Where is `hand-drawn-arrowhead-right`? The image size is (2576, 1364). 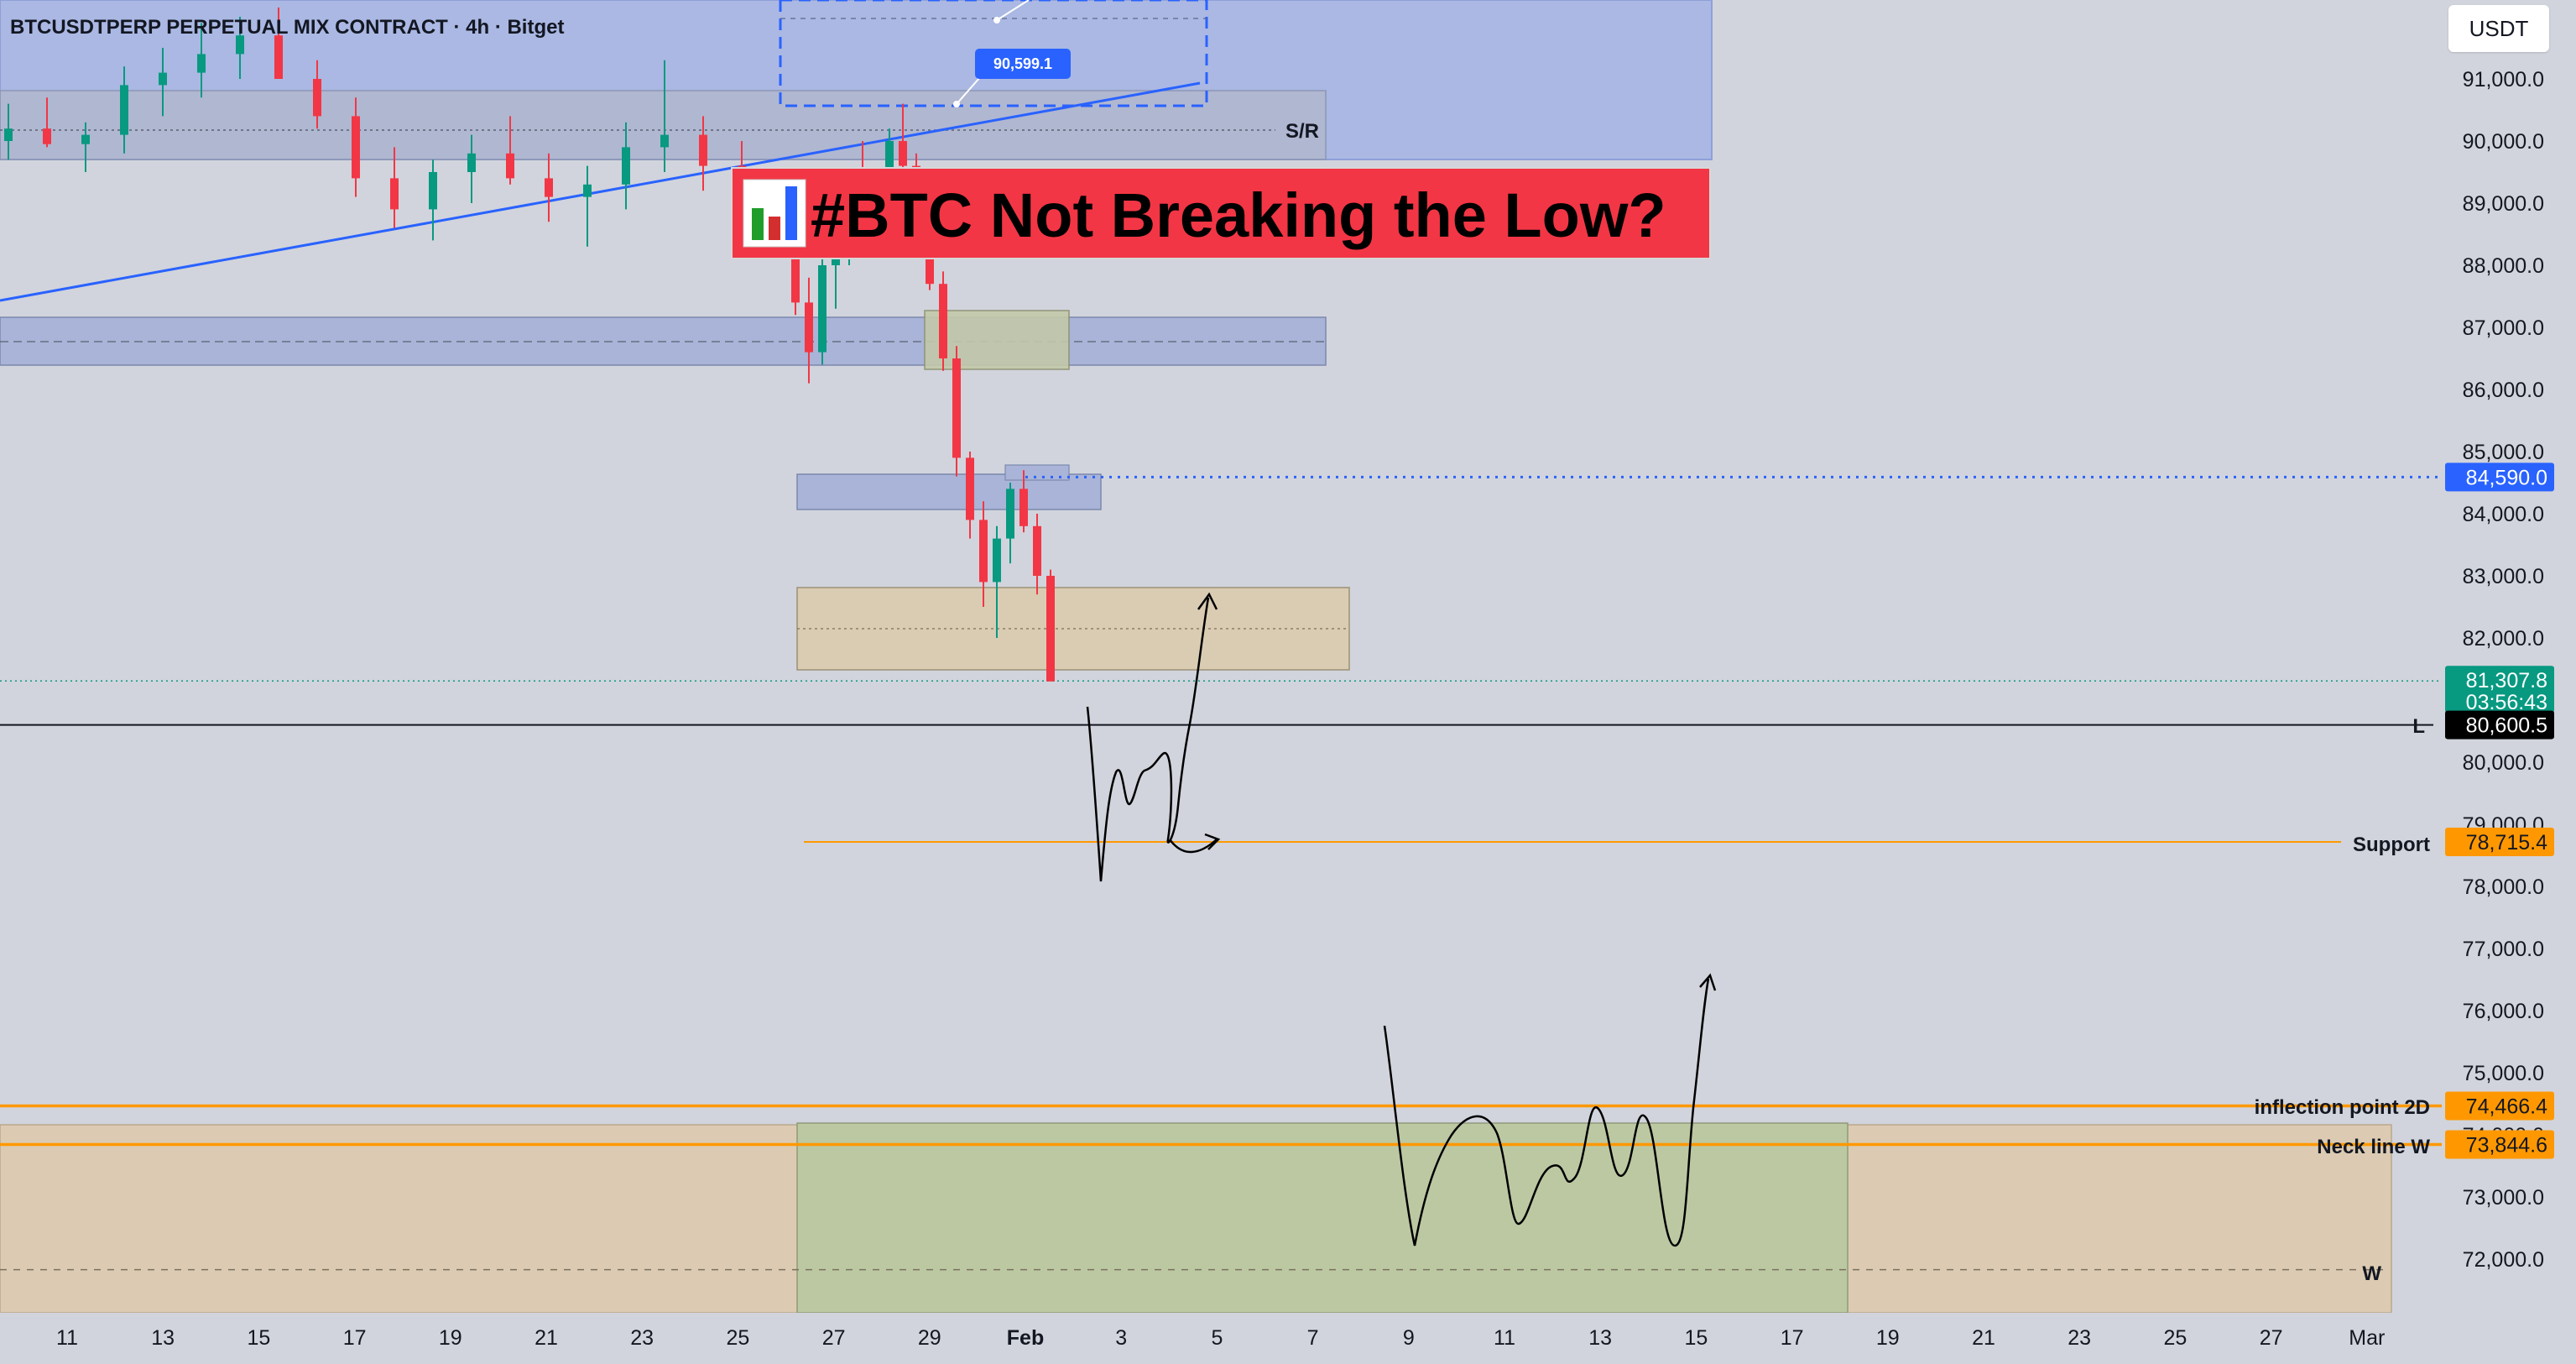 hand-drawn-arrowhead-right is located at coordinates (1212, 842).